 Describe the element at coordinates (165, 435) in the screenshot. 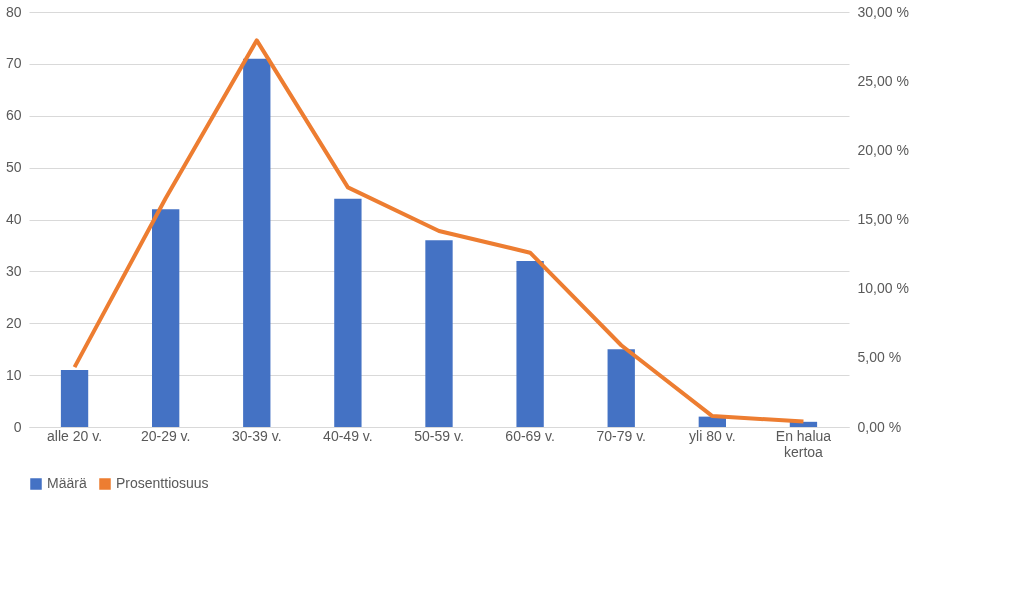

I see `x-tick-label: 20-29 v.` at that location.